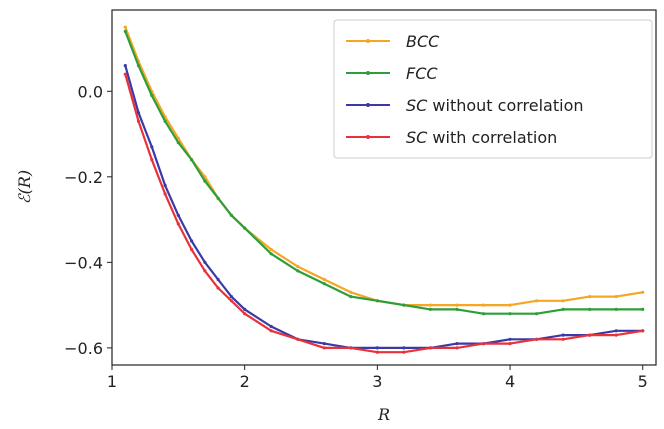 This screenshot has width=664, height=429. I want to click on legend-item: BCC, so click(393, 41).